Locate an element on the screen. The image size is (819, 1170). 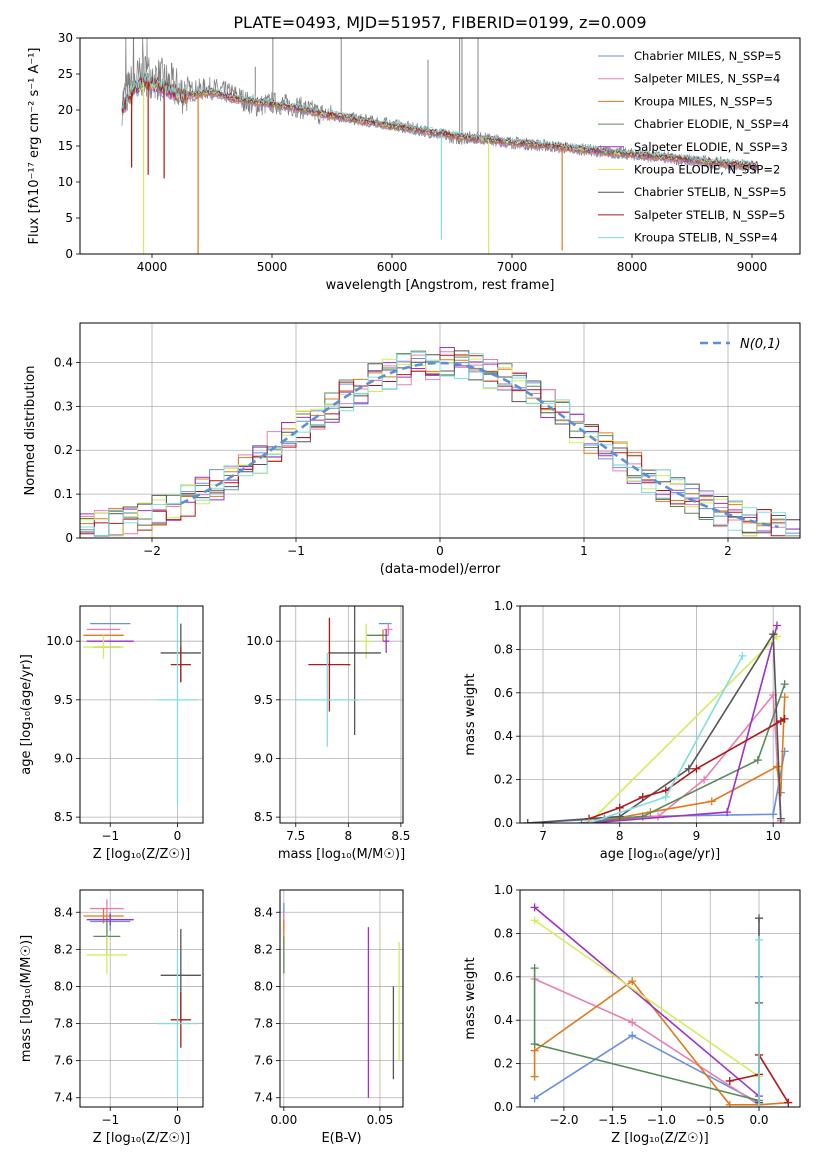
y-axis-label: Normed distribution is located at coordinates (30, 431).